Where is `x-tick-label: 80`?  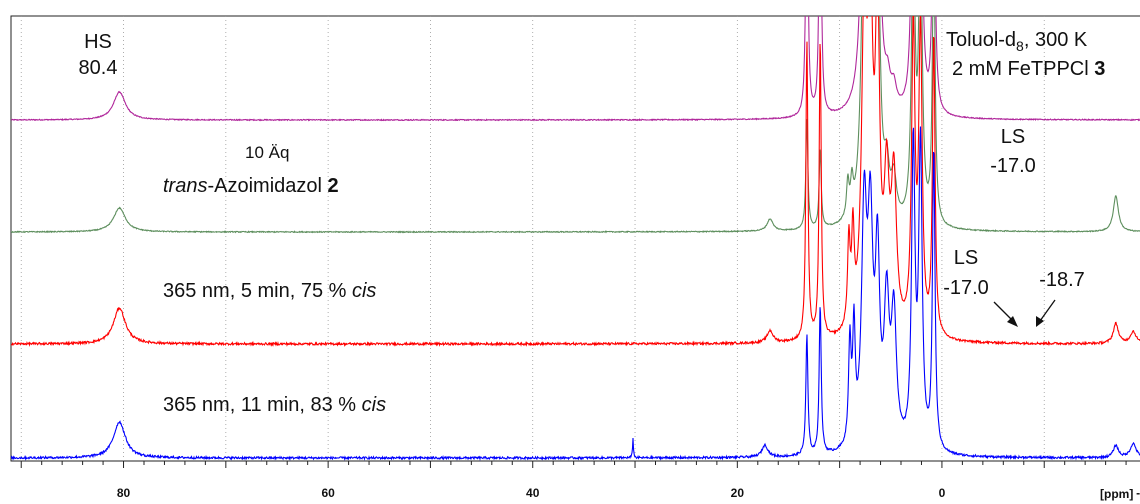
x-tick-label: 80 is located at coordinates (124, 493).